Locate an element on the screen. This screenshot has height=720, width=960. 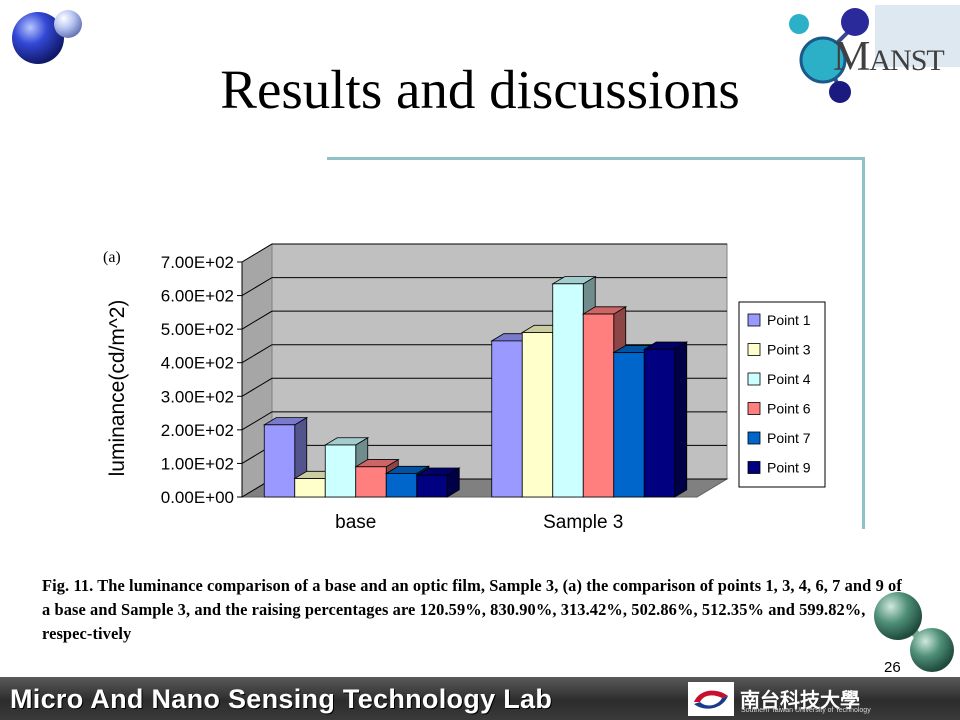
y-axis-label: luminance(cd/m^2) is located at coordinates (117, 388).